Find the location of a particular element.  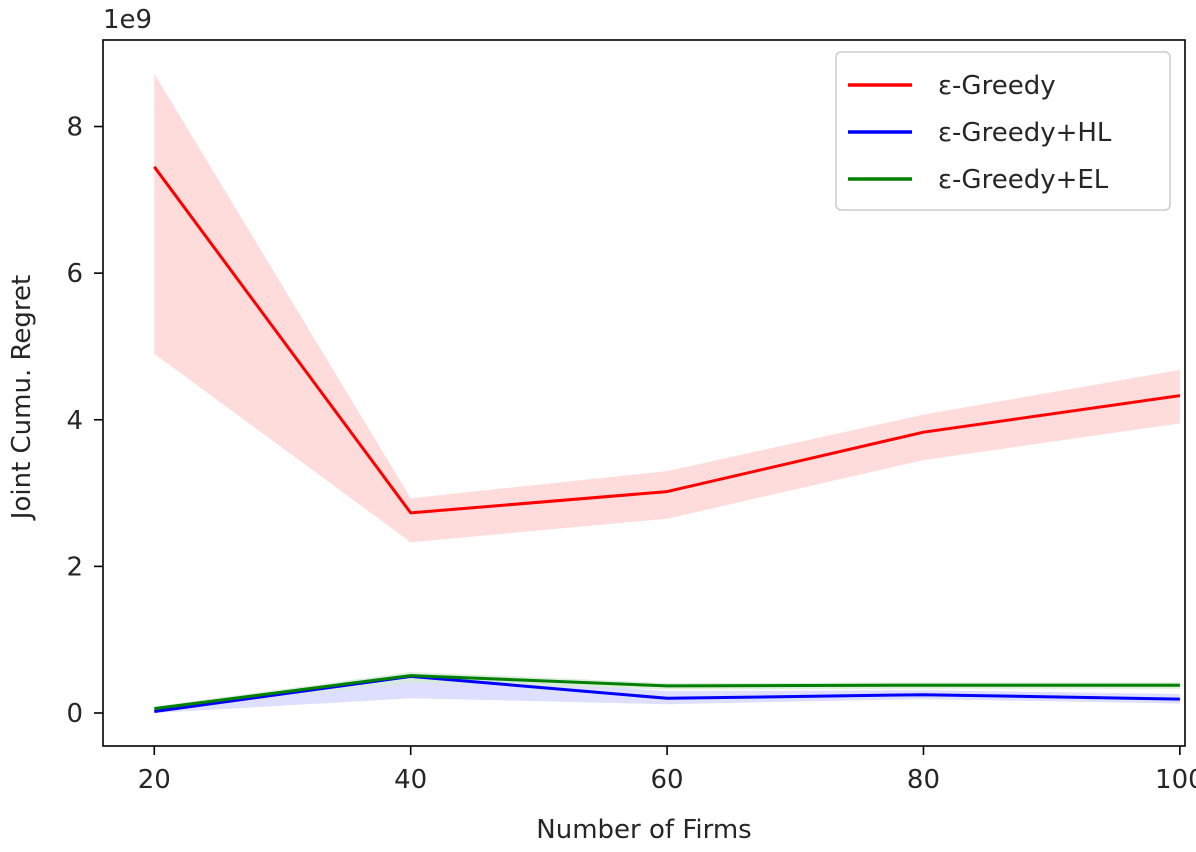

y-tick-label: 6 is located at coordinates (74, 274).